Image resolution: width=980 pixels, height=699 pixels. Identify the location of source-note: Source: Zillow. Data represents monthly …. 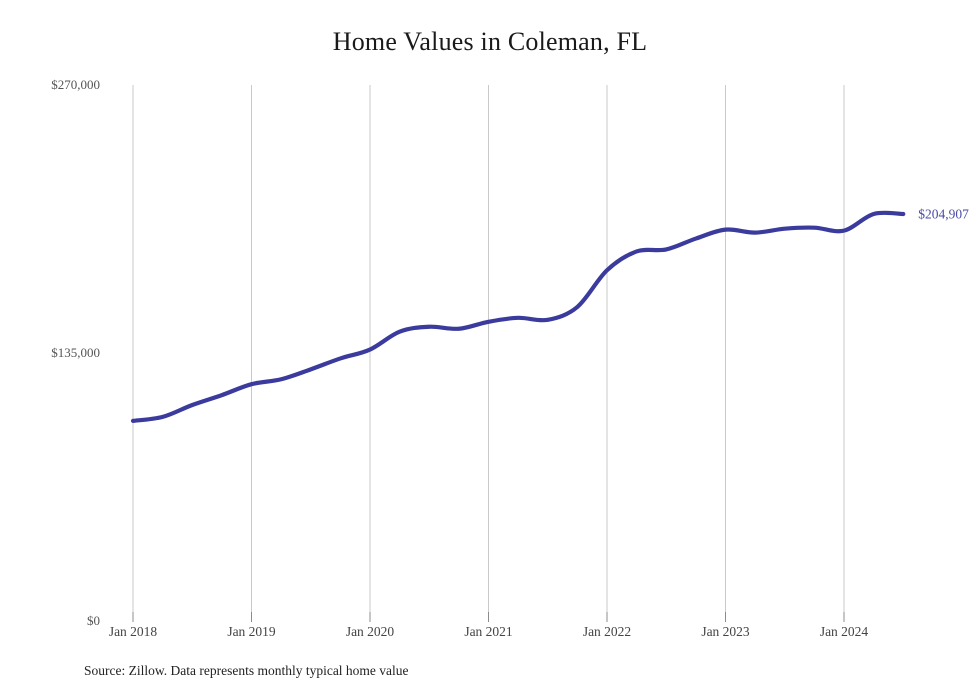
(246, 670).